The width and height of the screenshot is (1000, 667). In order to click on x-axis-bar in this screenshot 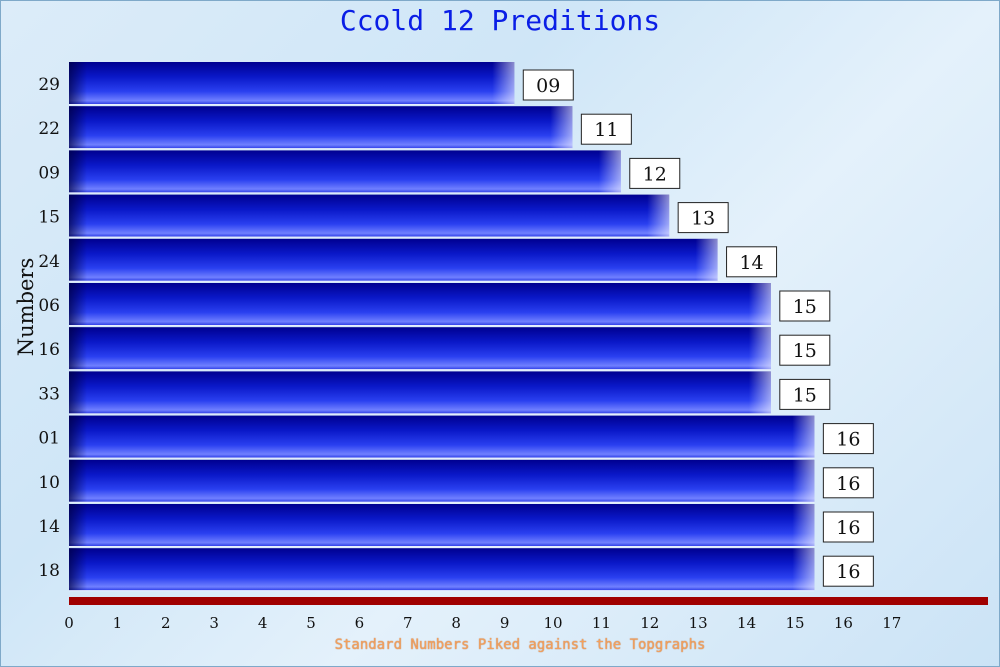, I will do `click(528, 601)`.